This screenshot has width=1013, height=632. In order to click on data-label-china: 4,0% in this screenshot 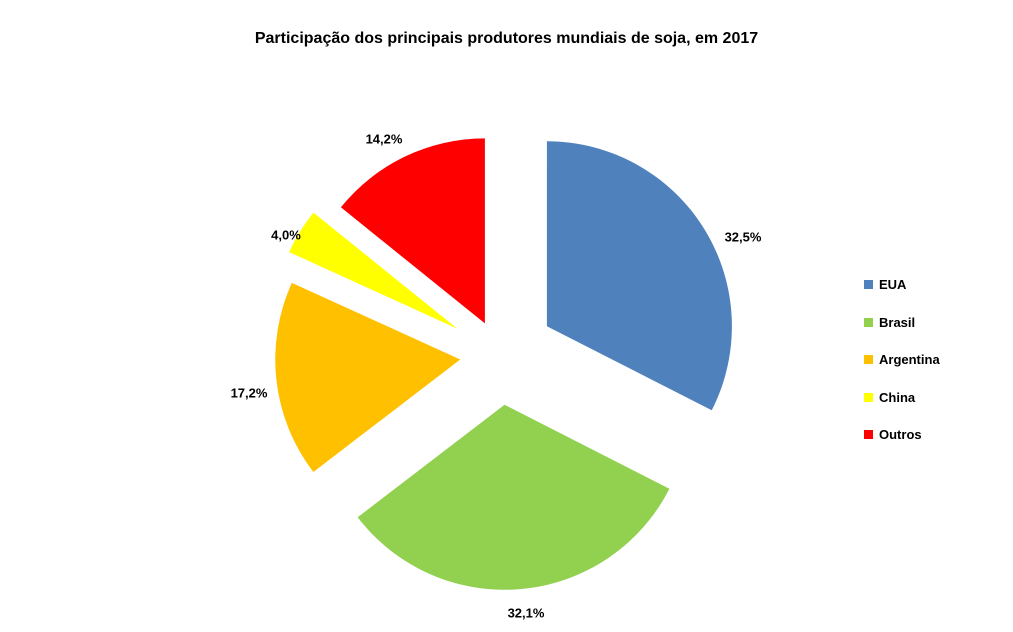, I will do `click(286, 234)`.